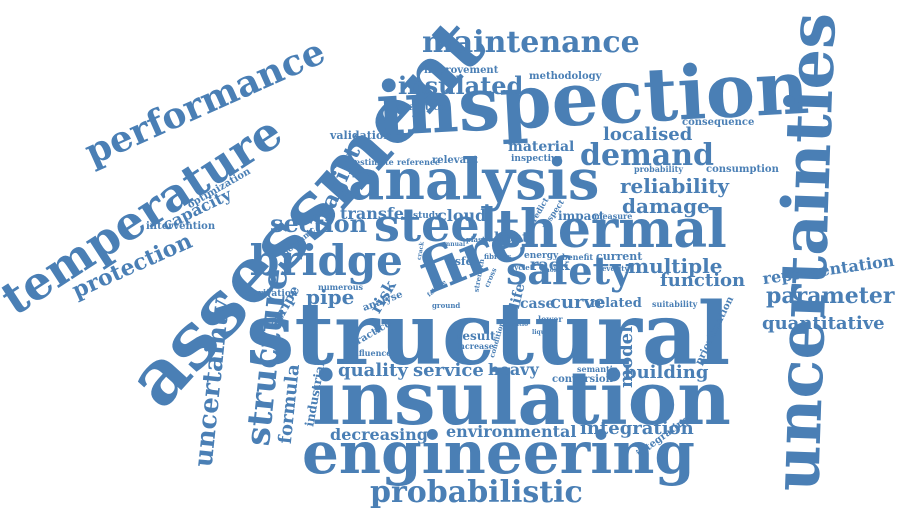 The image size is (900, 519). What do you see at coordinates (675, 186) in the screenshot?
I see `word-reliability: reliability` at bounding box center [675, 186].